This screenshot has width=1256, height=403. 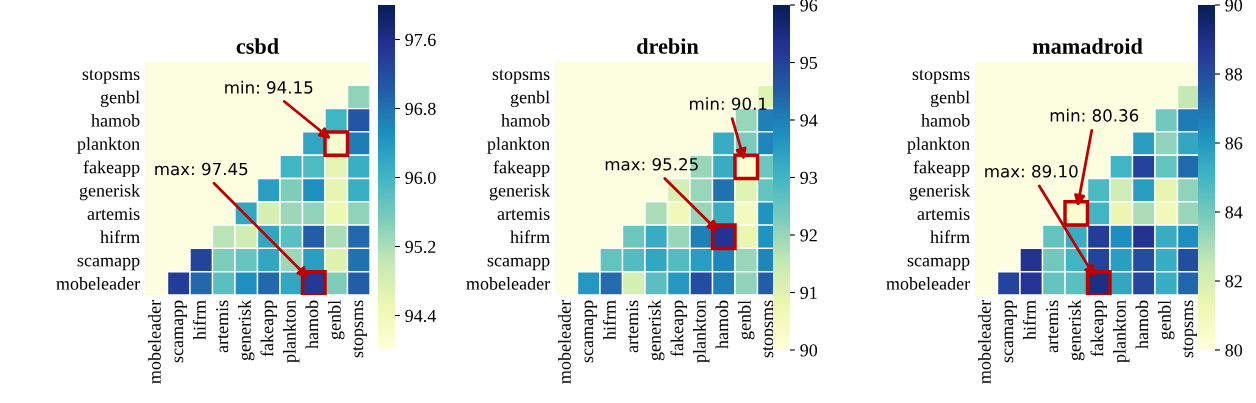 I want to click on color-bar-label: 86, so click(x=1234, y=143).